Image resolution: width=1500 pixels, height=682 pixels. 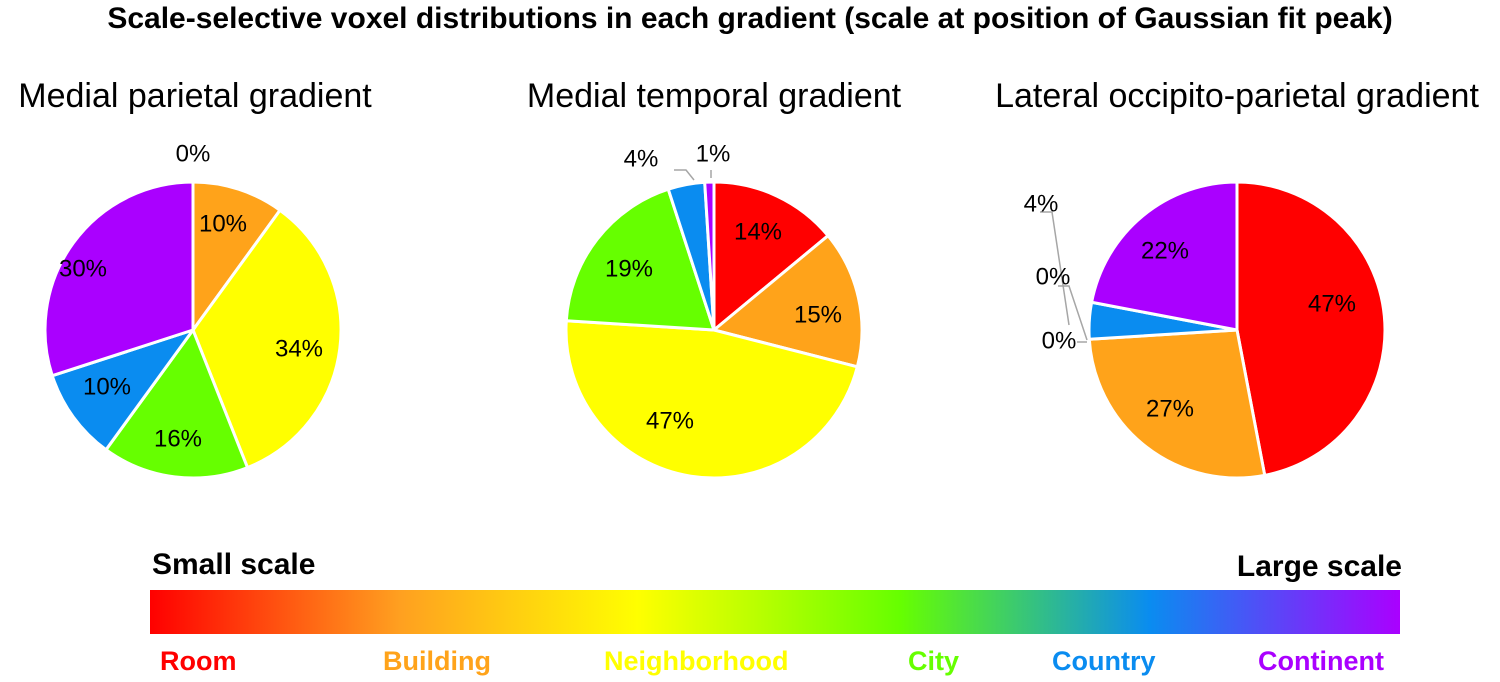 I want to click on data-label-continent: 30%, so click(x=83, y=268).